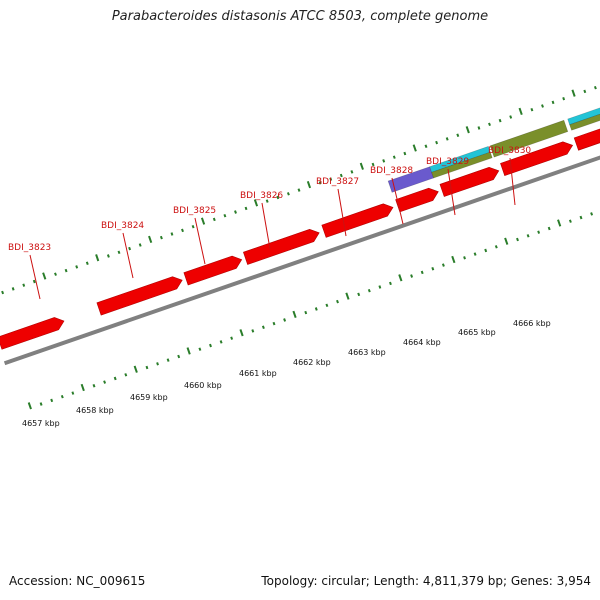 Image resolution: width=600 pixels, height=600 pixels. I want to click on gene-label: BDI_3828, so click(391, 171).